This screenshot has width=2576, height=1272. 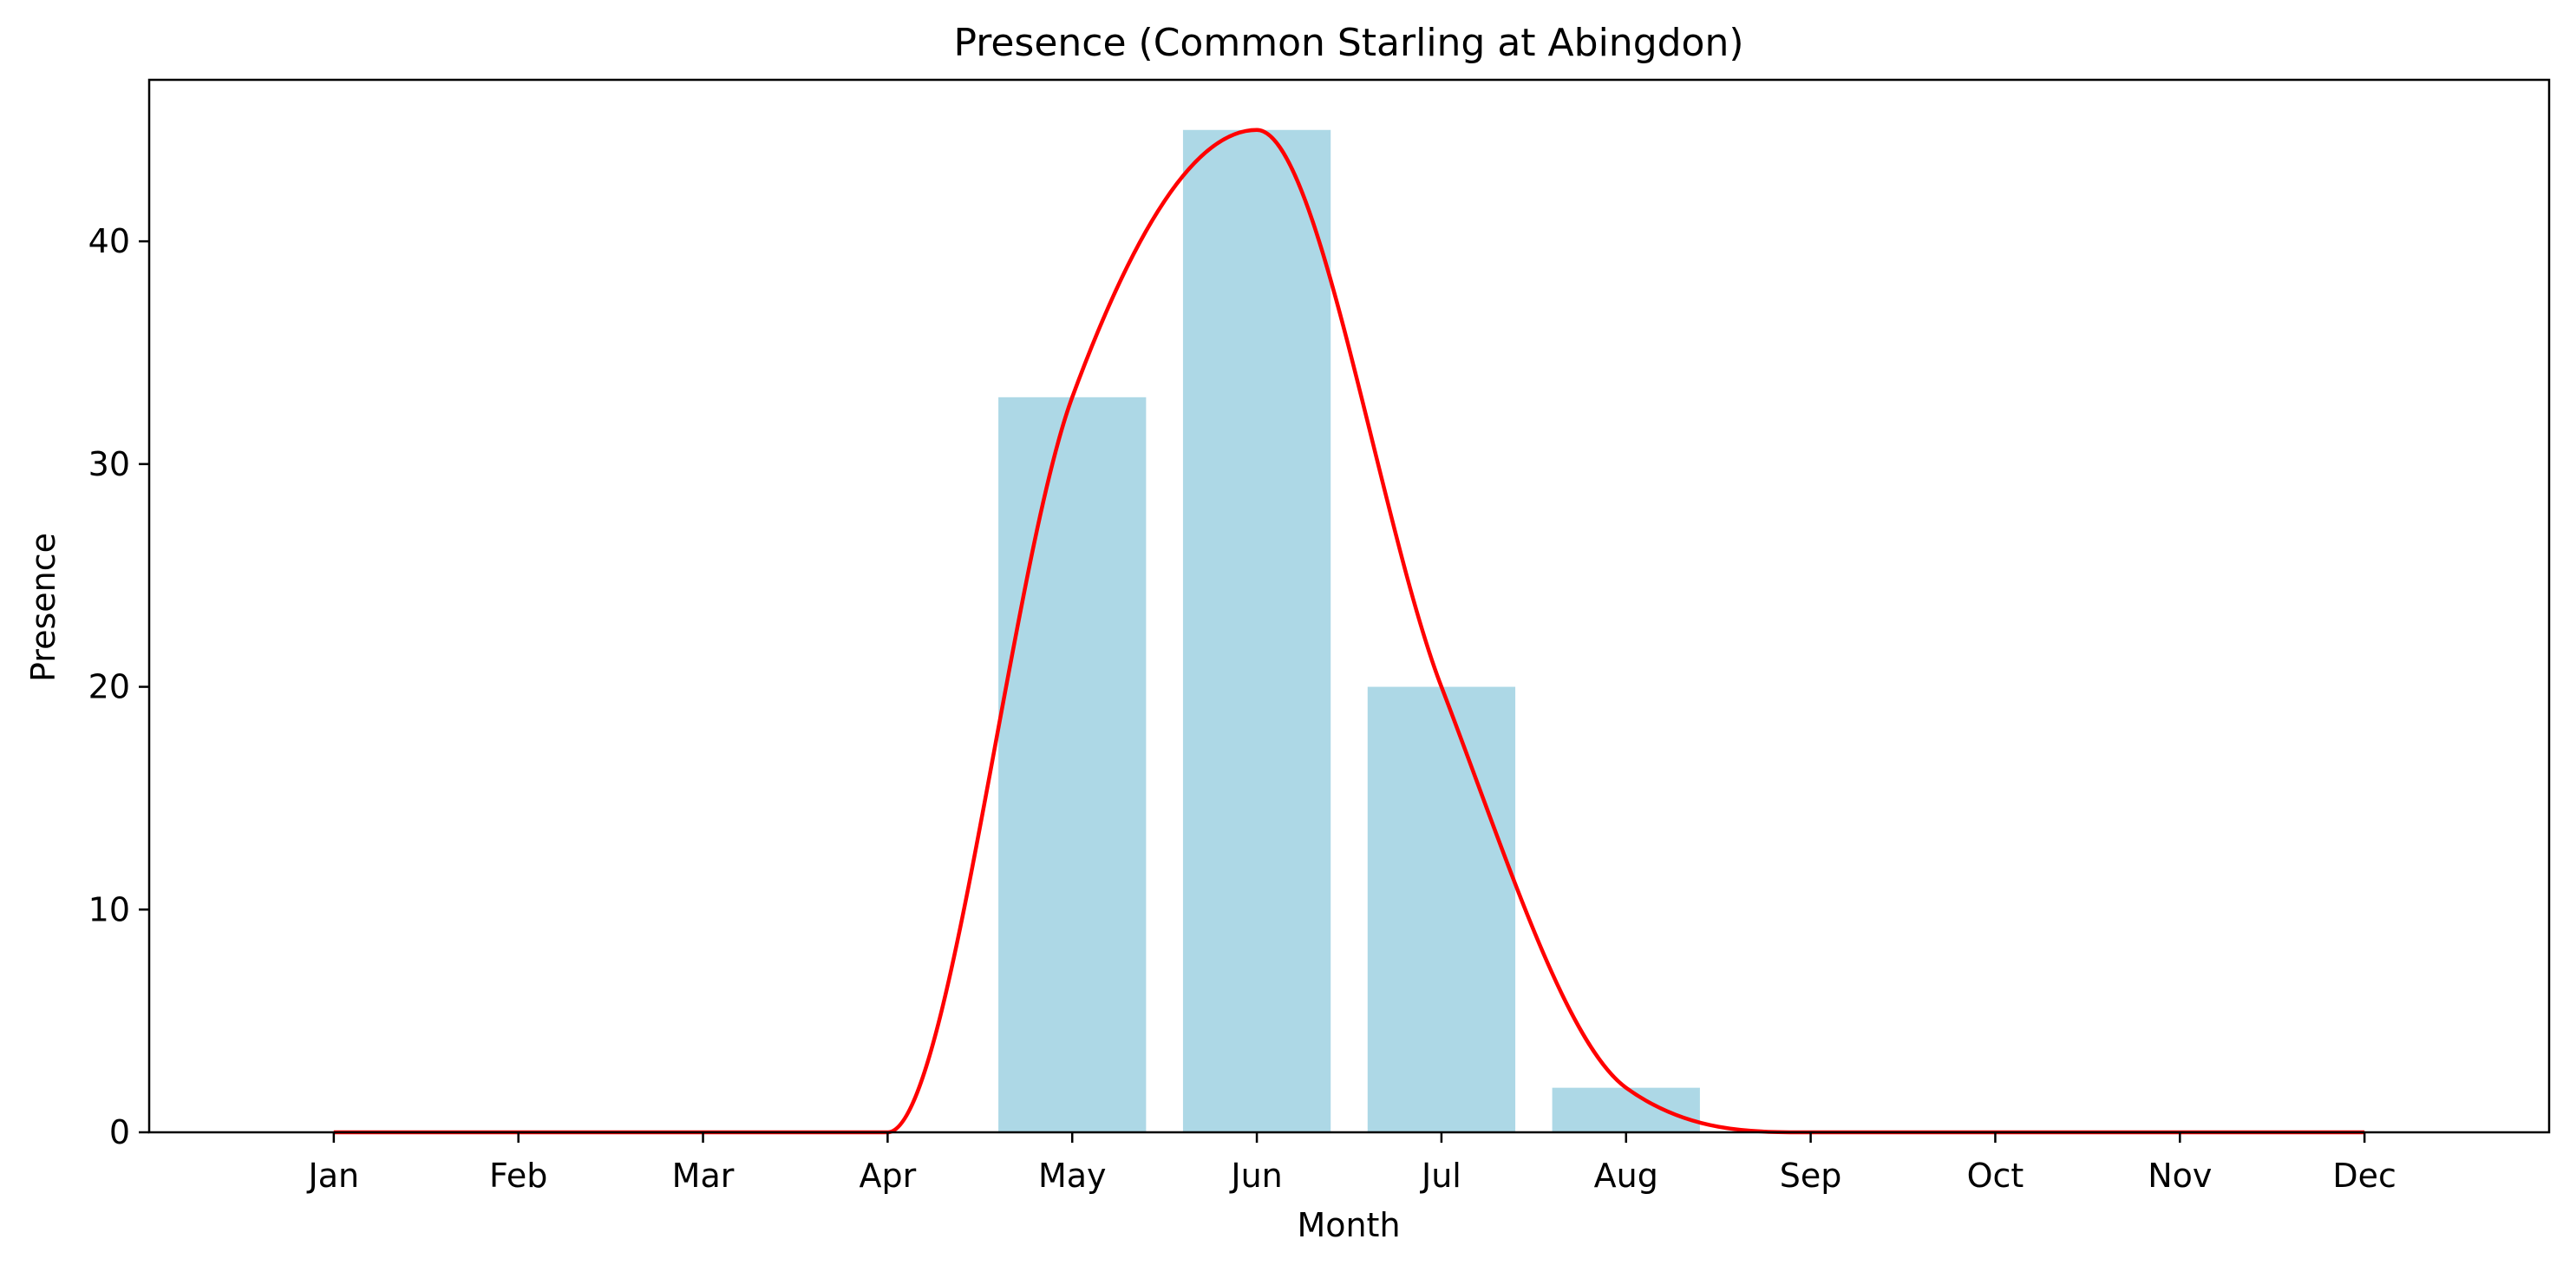 I want to click on x-tick-label-sep: Sep, so click(x=1811, y=1176).